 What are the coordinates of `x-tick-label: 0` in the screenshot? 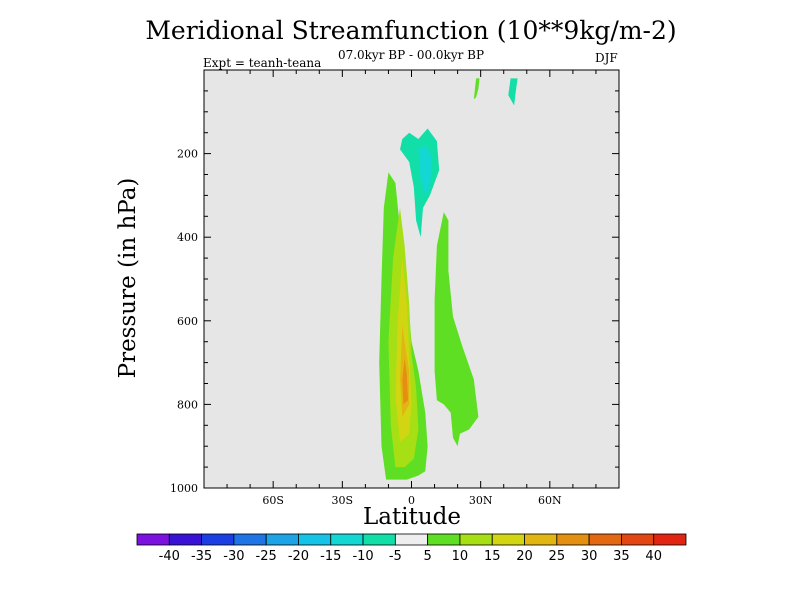 It's located at (411, 500).